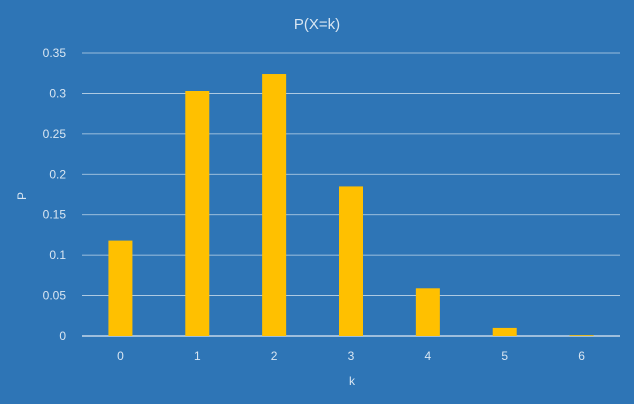  I want to click on x-tick-label: 0, so click(120, 356).